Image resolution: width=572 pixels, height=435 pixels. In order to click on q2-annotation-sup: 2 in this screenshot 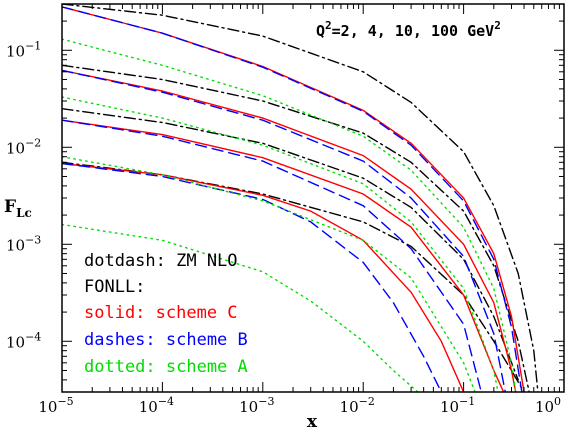, I will do `click(328, 25)`.